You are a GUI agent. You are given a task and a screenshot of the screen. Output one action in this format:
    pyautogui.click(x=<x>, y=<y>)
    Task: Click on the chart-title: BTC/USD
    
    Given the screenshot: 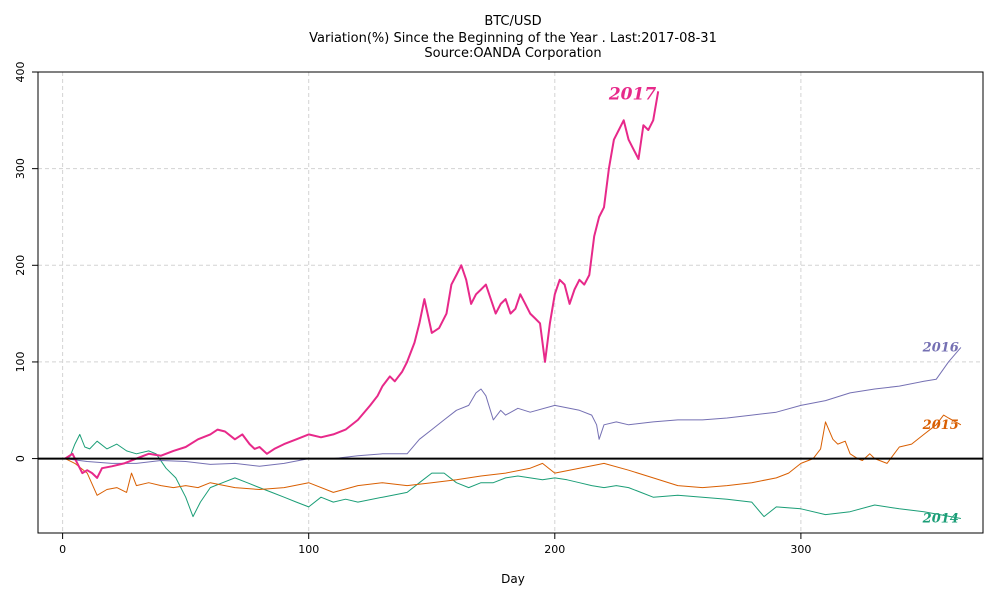 What is the action you would take?
    pyautogui.click(x=512, y=21)
    